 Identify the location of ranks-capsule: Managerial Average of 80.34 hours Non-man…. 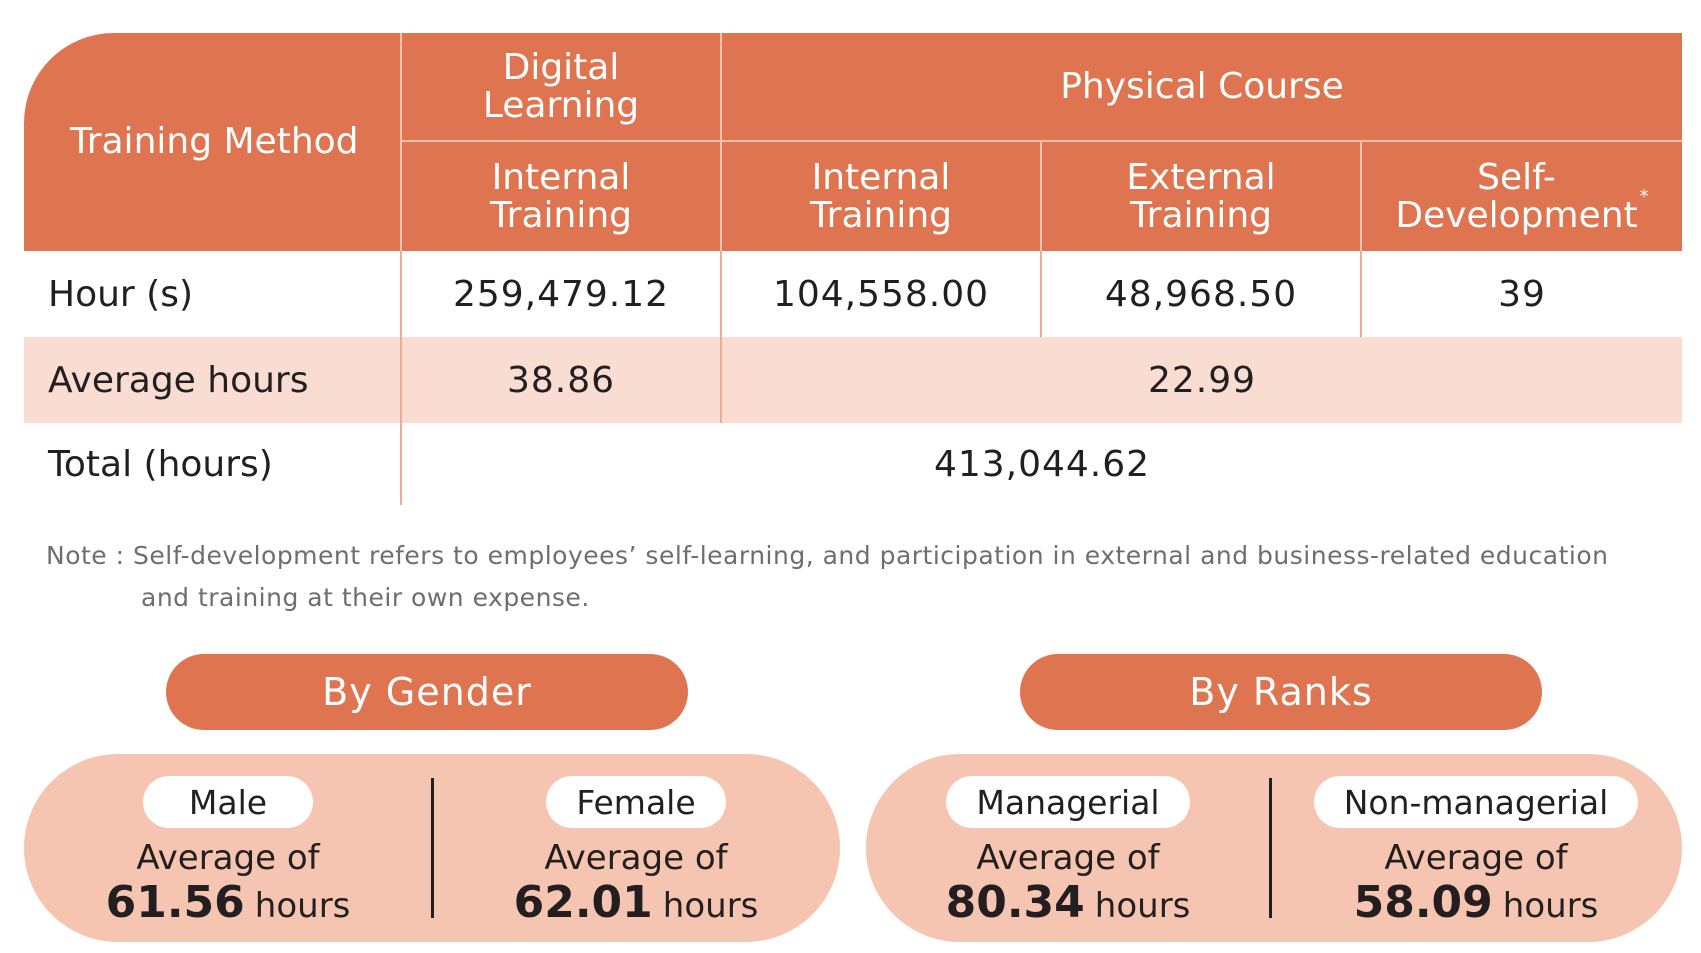
(1274, 848).